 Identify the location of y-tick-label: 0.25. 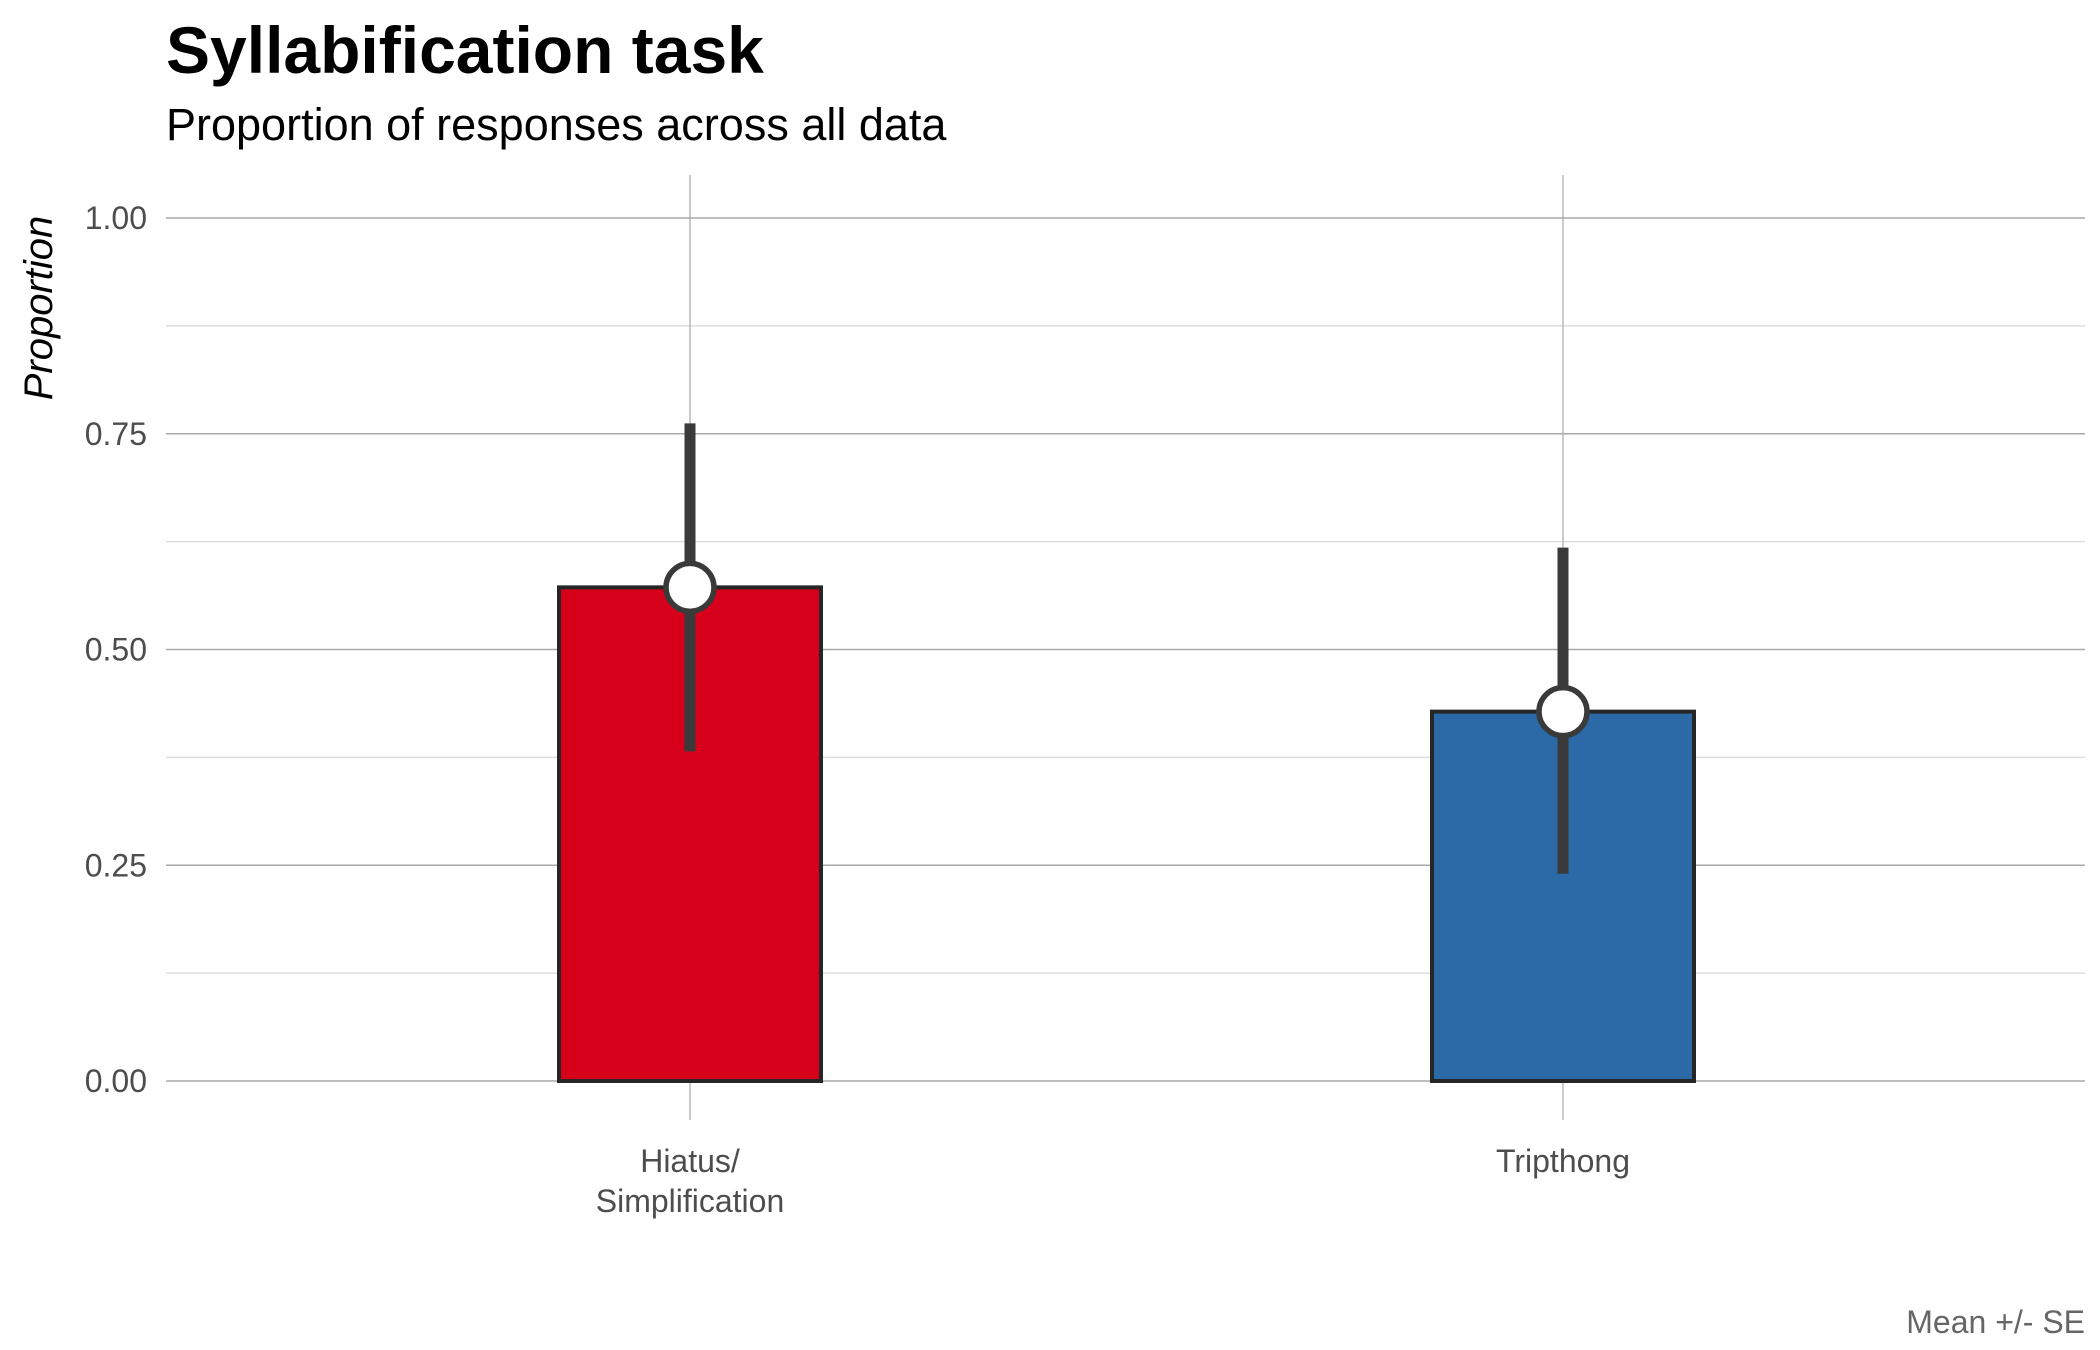
(116, 865).